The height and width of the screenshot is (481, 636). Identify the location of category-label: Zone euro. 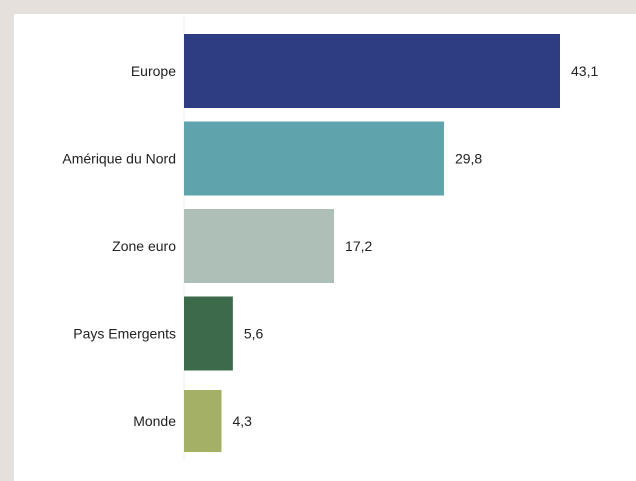
(144, 246).